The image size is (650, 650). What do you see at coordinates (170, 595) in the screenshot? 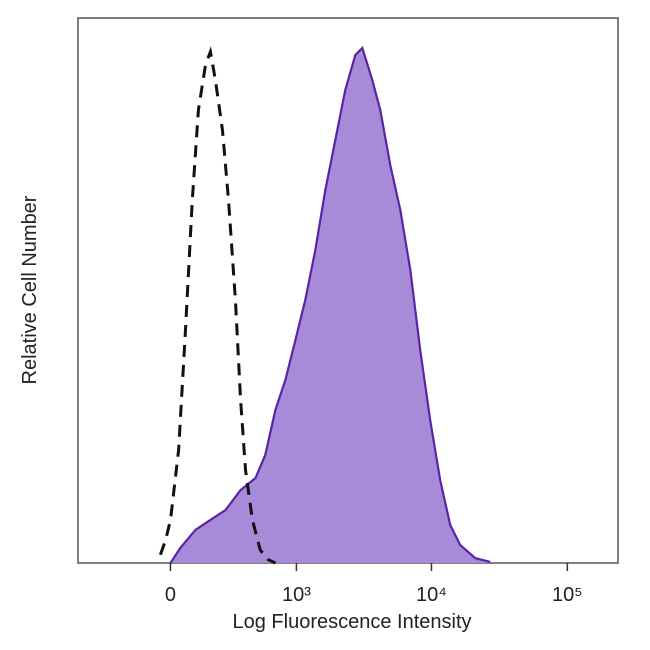
I see `x-tick-label: 0` at bounding box center [170, 595].